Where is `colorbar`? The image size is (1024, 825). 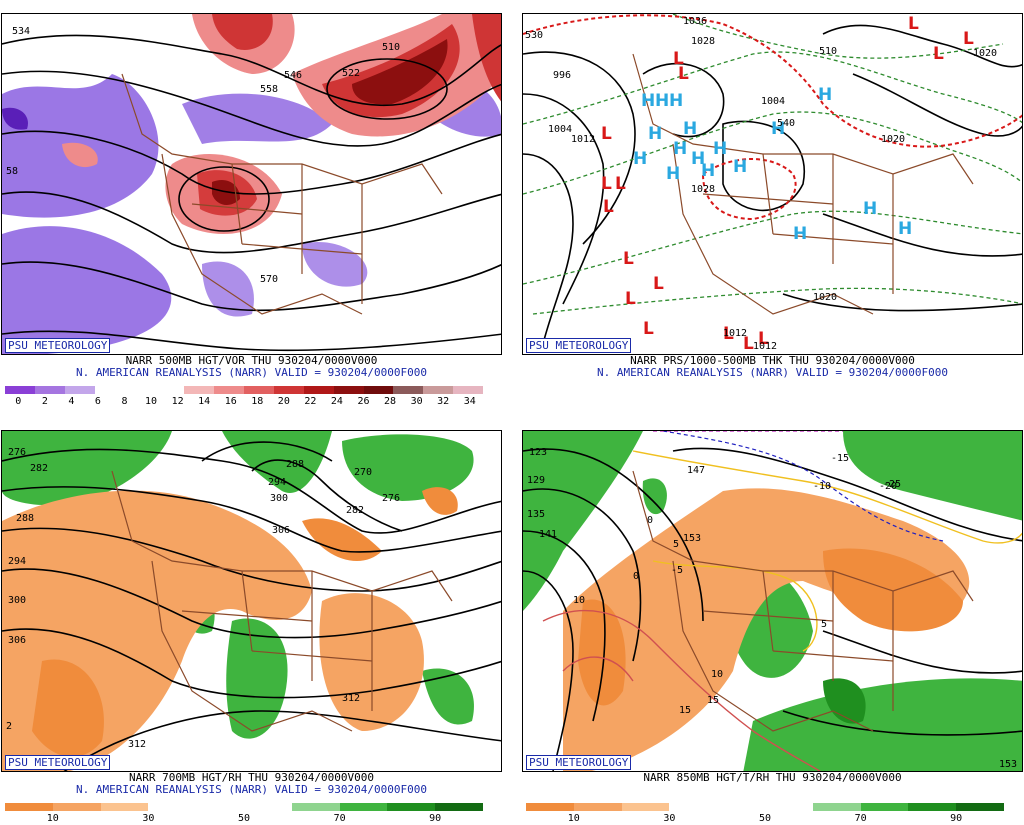 colorbar is located at coordinates (244, 807).